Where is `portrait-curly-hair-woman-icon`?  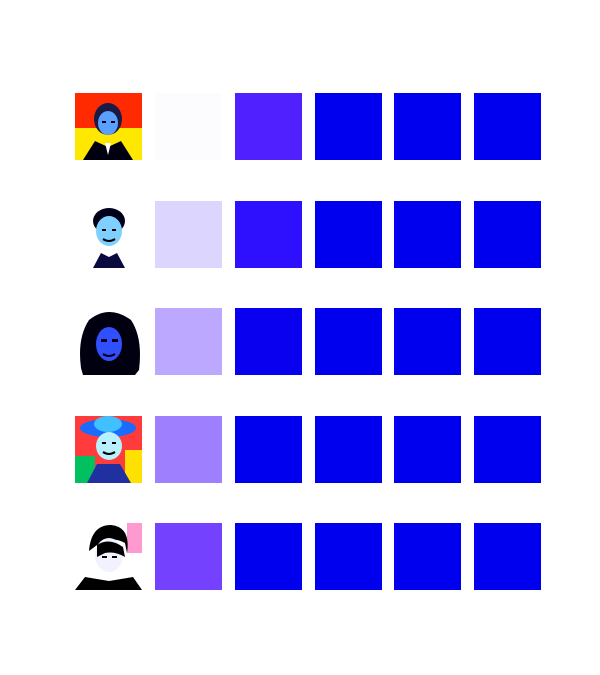 portrait-curly-hair-woman-icon is located at coordinates (108, 341).